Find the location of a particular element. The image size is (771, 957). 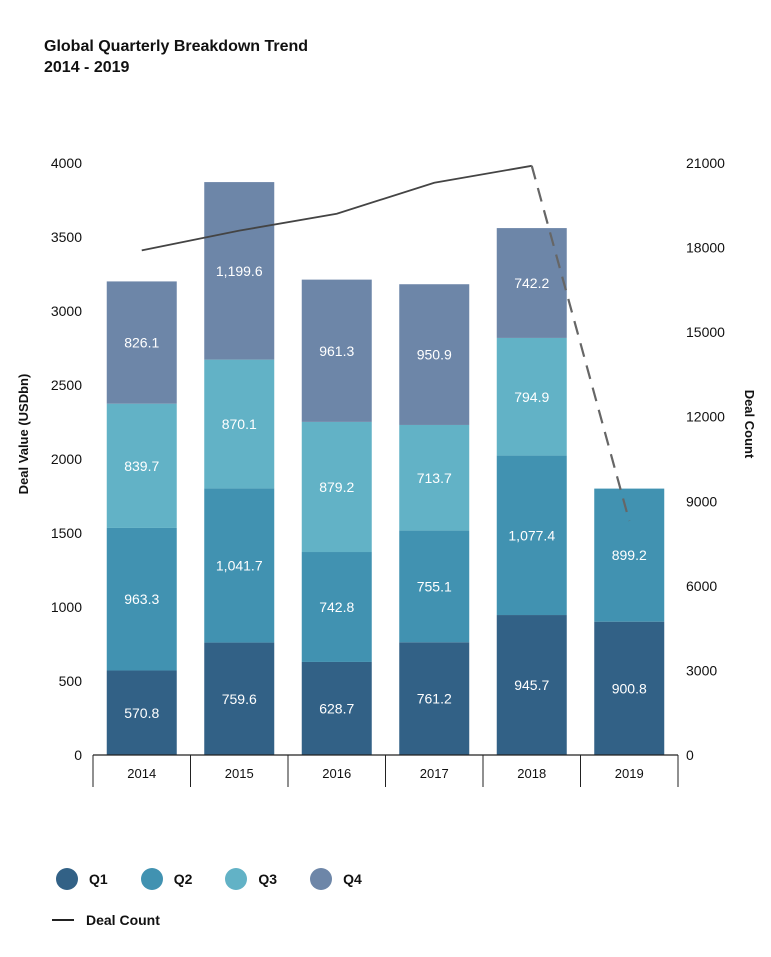

data-label-q3-2014: 839.7 is located at coordinates (141, 466).